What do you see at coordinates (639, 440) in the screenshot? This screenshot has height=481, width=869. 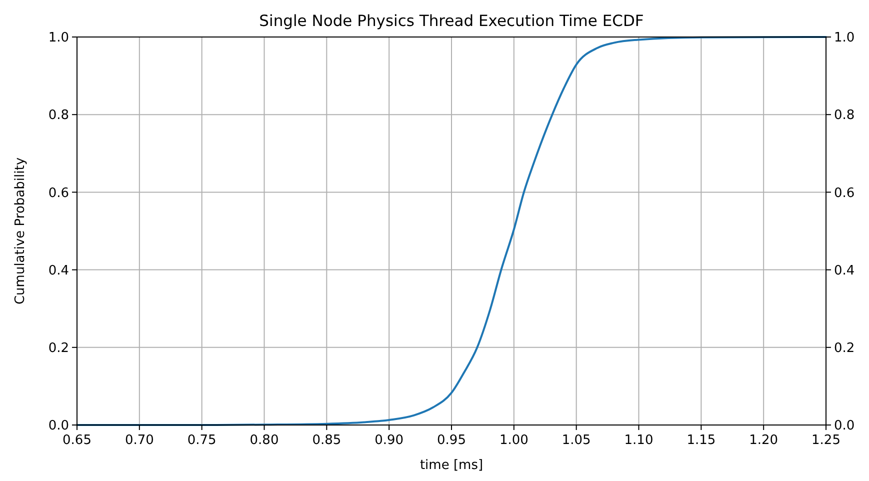 I see `x-tick-label: 1.10` at bounding box center [639, 440].